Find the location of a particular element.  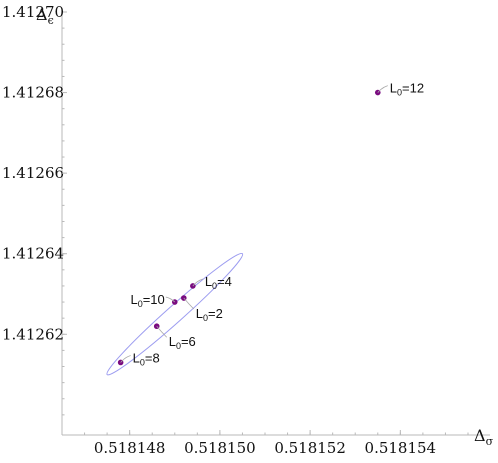

y-axis-title: Δϵ is located at coordinates (45, 16).